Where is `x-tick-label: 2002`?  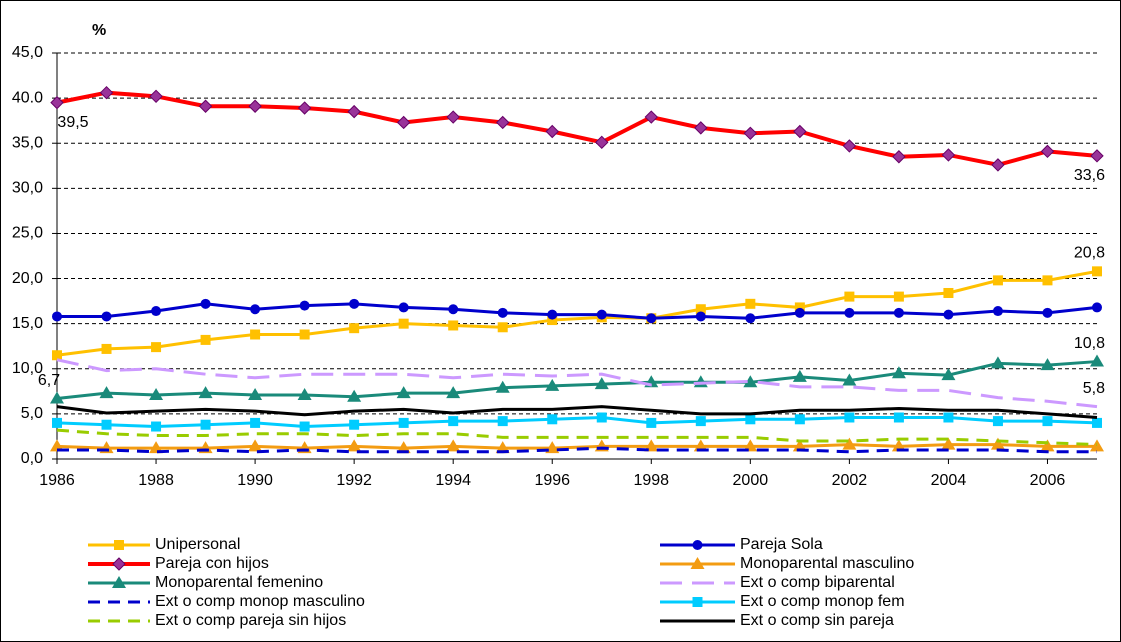 x-tick-label: 2002 is located at coordinates (850, 480).